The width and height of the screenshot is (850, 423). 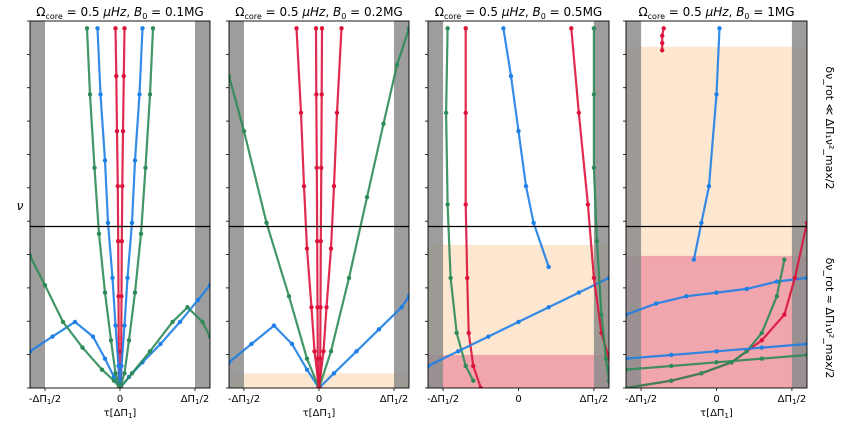 I want to click on x-axis-label: τ[ΔΠ1], so click(x=716, y=414).